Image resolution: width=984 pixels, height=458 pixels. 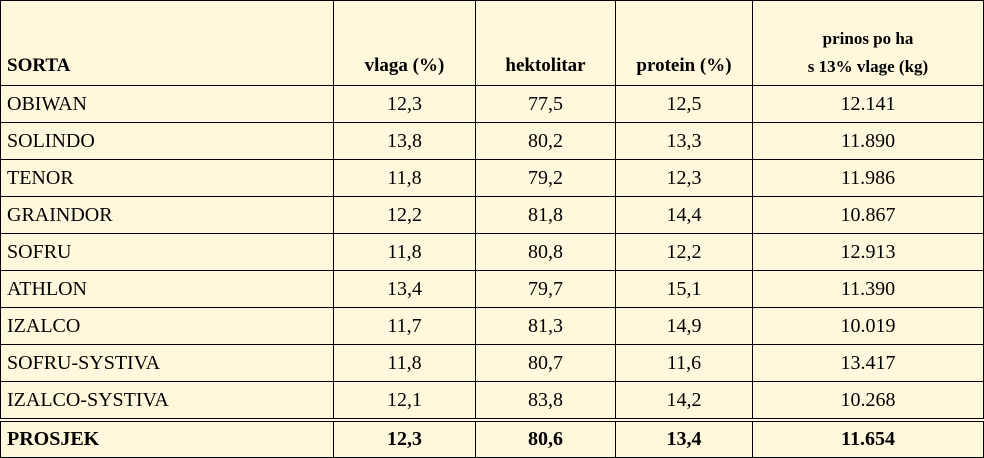 What do you see at coordinates (684, 104) in the screenshot?
I see `value-cell: 12,5` at bounding box center [684, 104].